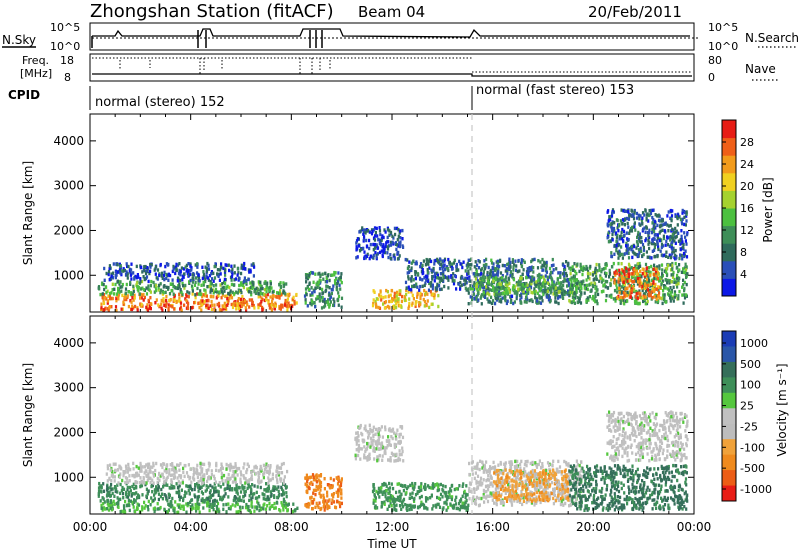 This screenshot has height=554, width=800. Describe the element at coordinates (393, 462) in the screenshot. I see `velocity-scatter-regions` at that location.